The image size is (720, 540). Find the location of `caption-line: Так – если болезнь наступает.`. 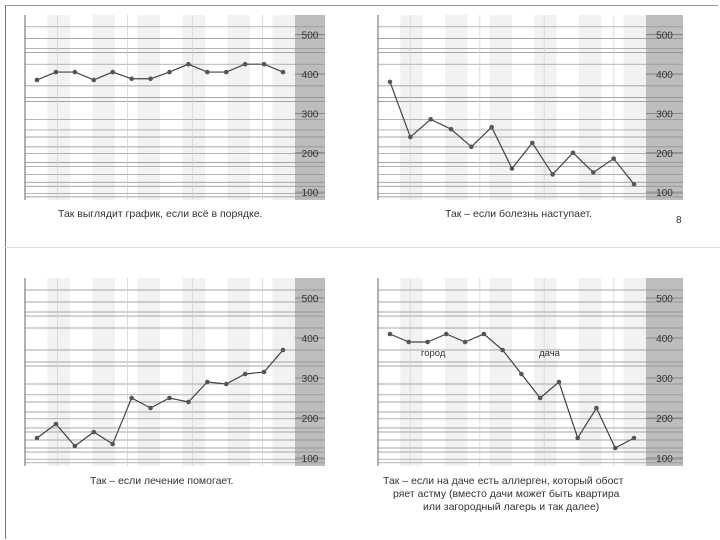

caption-line: Так – если болезнь наступает. is located at coordinates (519, 214).